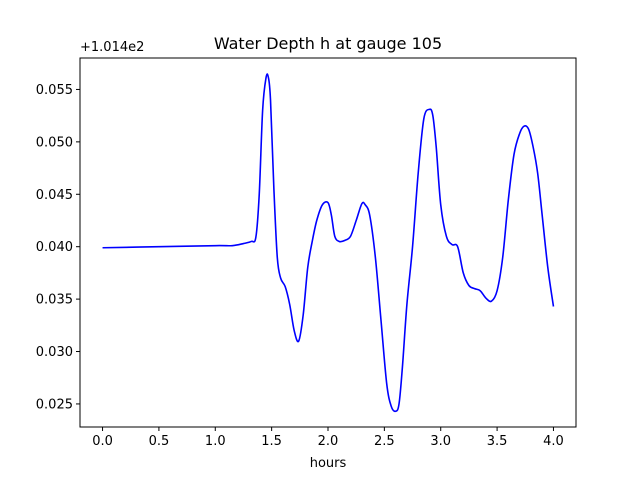 Image resolution: width=640 pixels, height=480 pixels. I want to click on x-axis-label: hours, so click(328, 463).